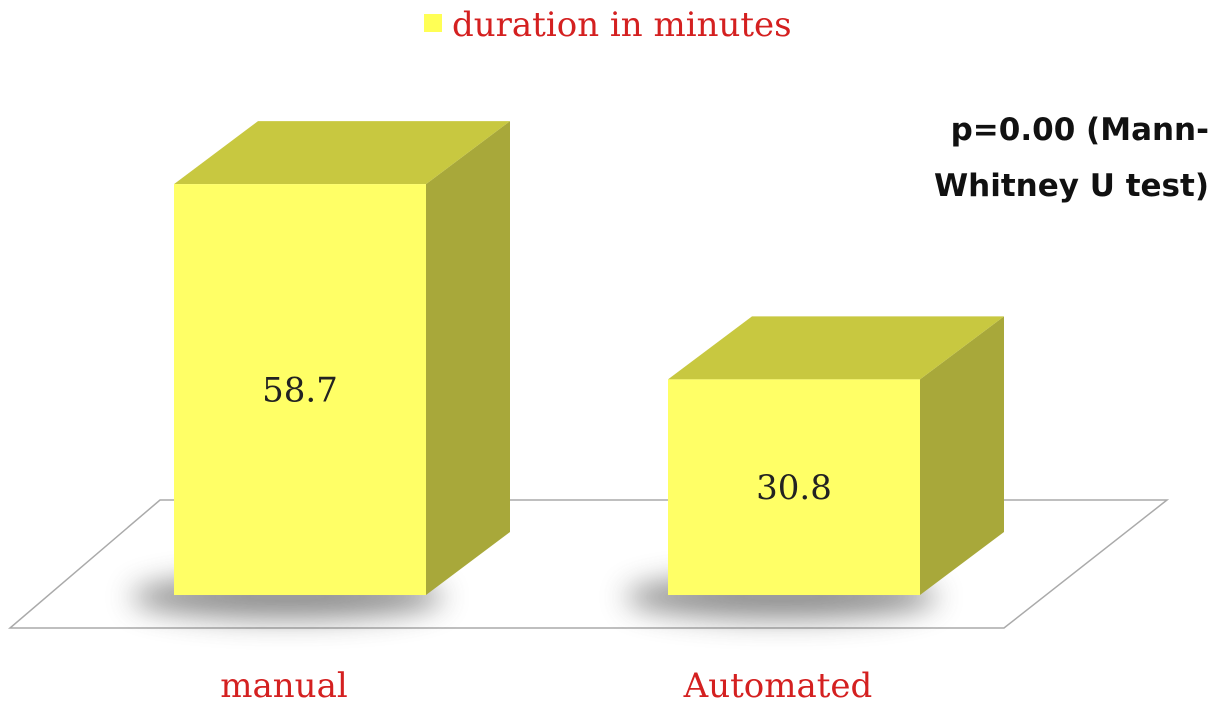  Describe the element at coordinates (283, 685) in the screenshot. I see `category-label: manual` at that location.